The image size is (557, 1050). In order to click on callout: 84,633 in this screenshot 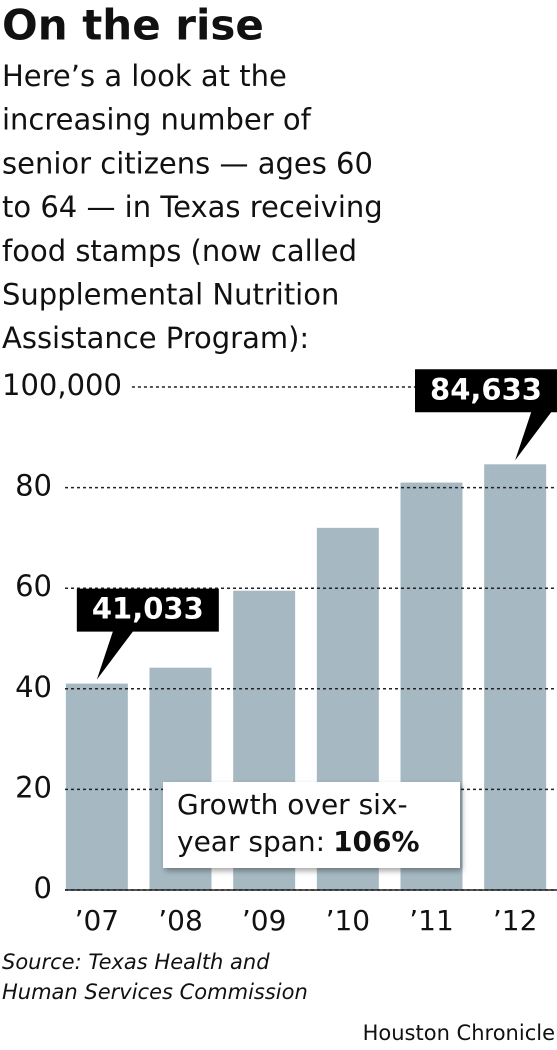, I will do `click(486, 415)`.